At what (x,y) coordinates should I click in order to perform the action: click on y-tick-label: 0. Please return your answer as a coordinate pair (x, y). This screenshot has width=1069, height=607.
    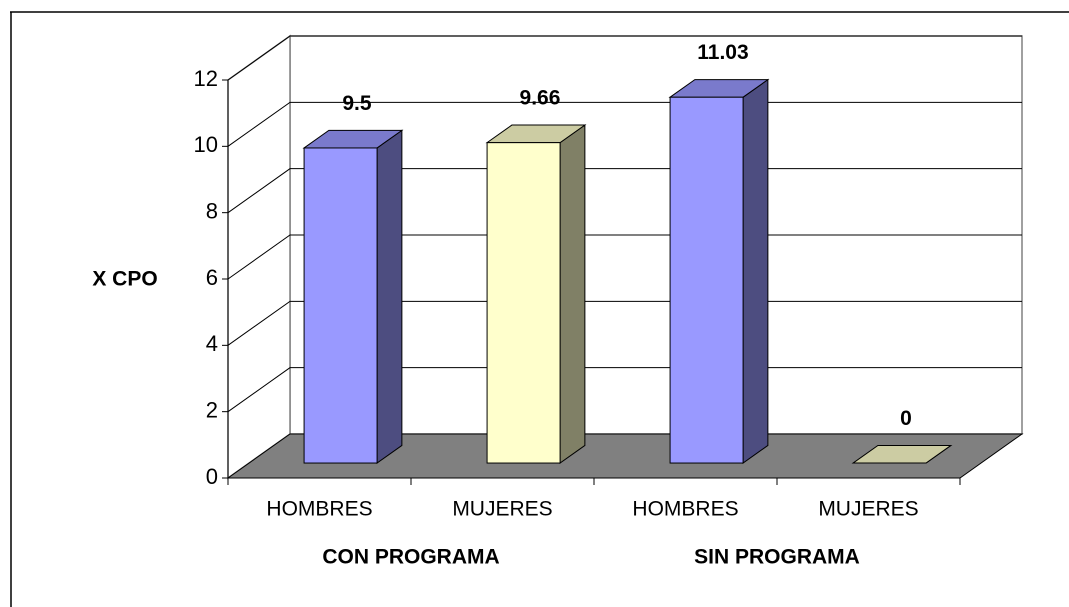
    Looking at the image, I should click on (212, 476).